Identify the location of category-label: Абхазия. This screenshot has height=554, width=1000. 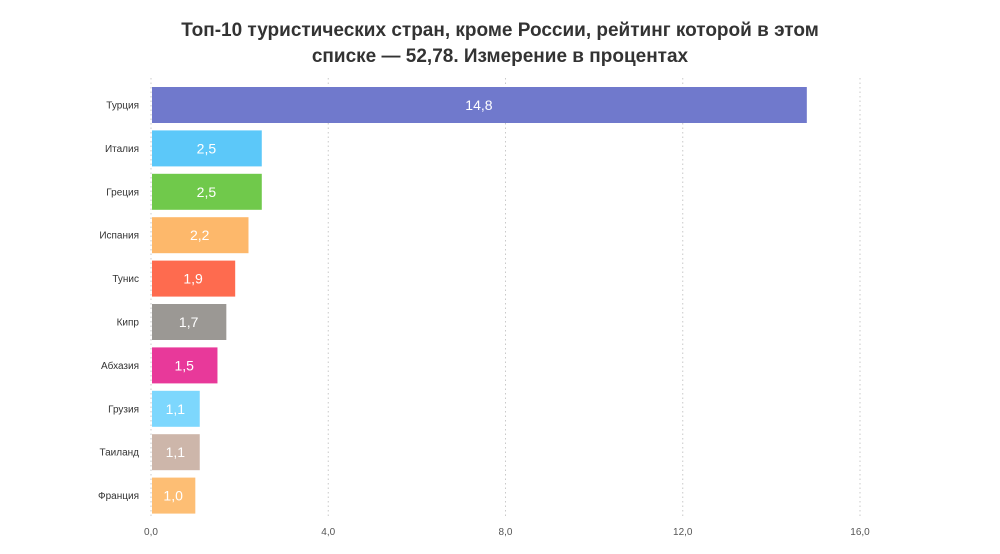
(120, 366).